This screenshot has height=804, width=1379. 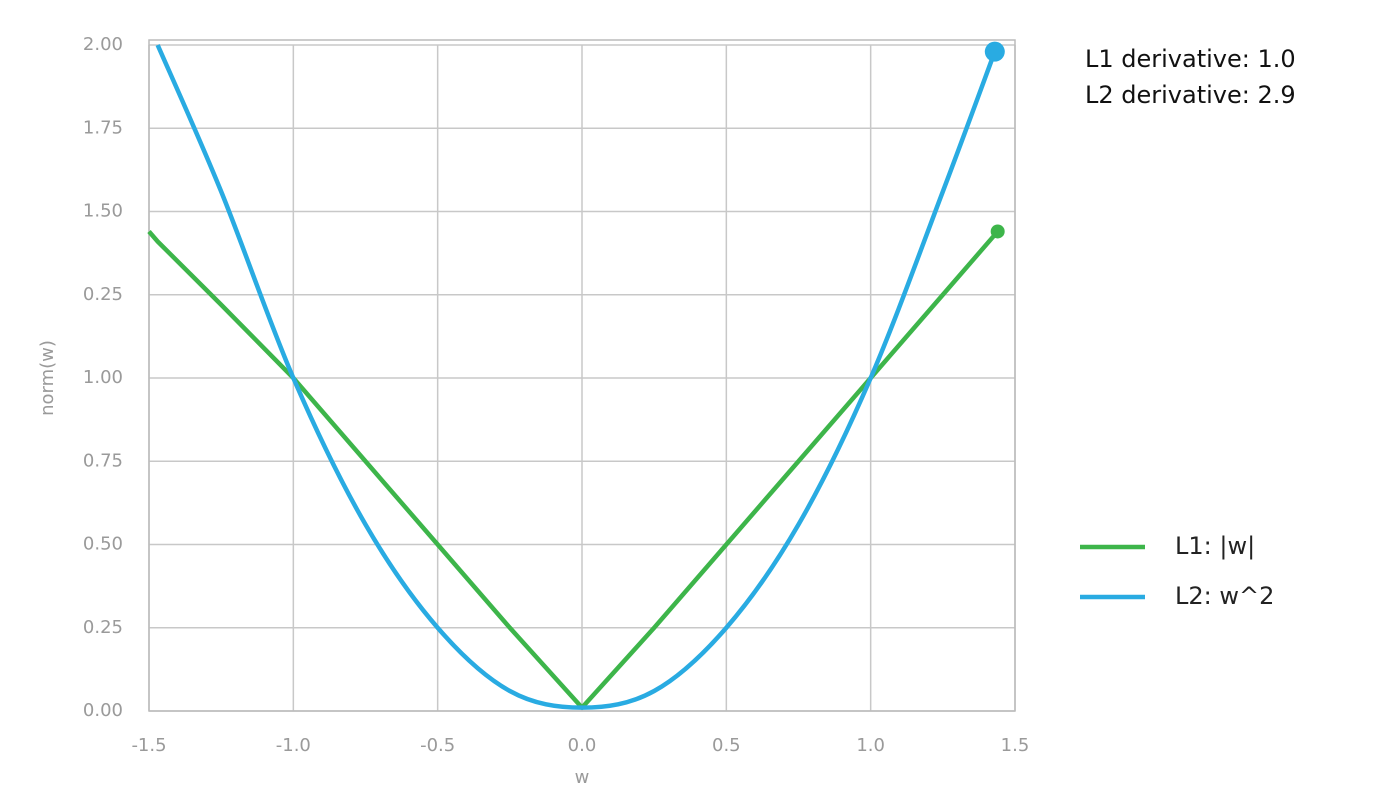 I want to click on x-tick-label: 1.5, so click(x=1015, y=745).